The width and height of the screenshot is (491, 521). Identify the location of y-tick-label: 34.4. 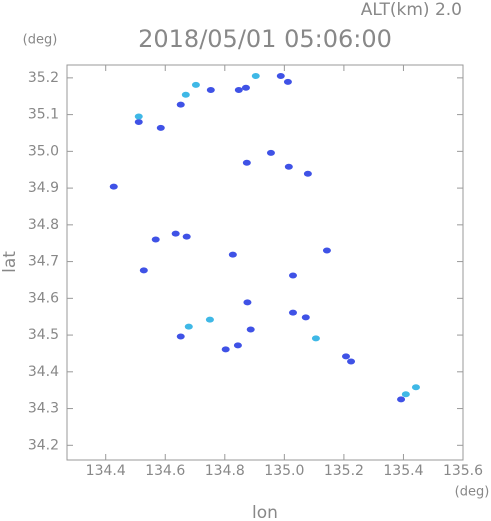
(43, 372).